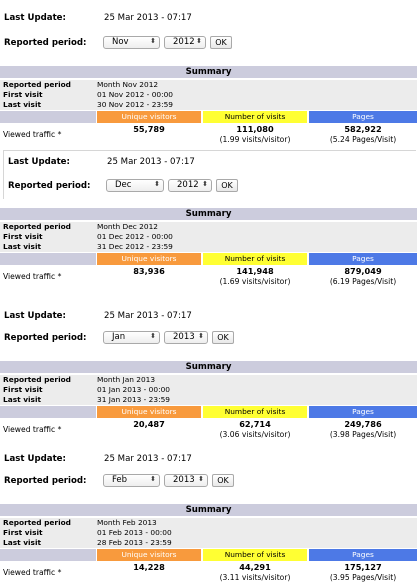 The image size is (417, 588). What do you see at coordinates (149, 271) in the screenshot?
I see `unique-visitors-value: 83,936` at bounding box center [149, 271].